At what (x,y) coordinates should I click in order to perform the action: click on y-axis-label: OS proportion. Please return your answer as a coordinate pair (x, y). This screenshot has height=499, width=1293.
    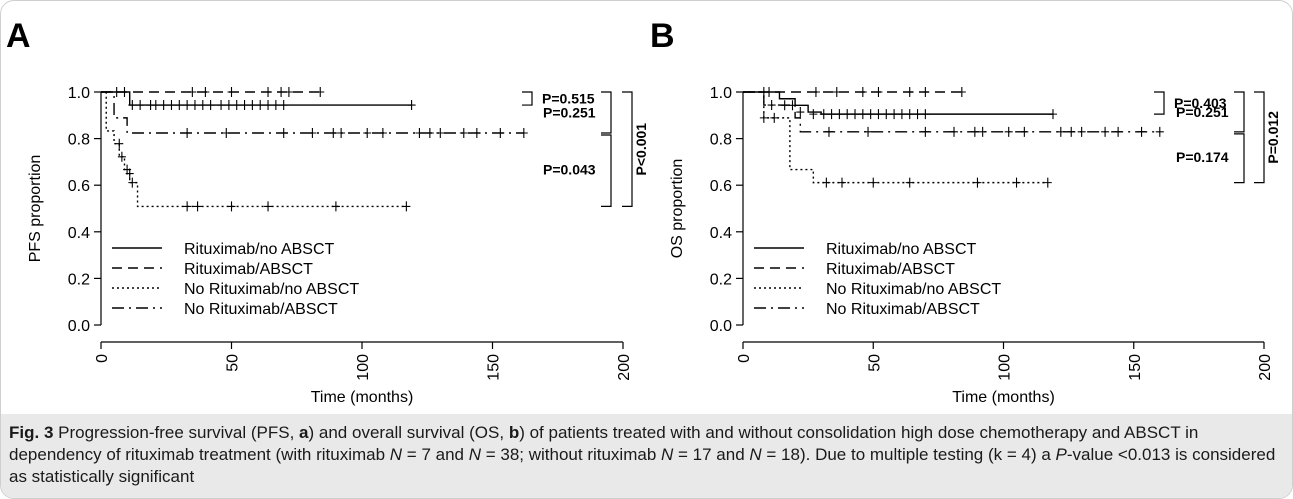
    Looking at the image, I should click on (677, 209).